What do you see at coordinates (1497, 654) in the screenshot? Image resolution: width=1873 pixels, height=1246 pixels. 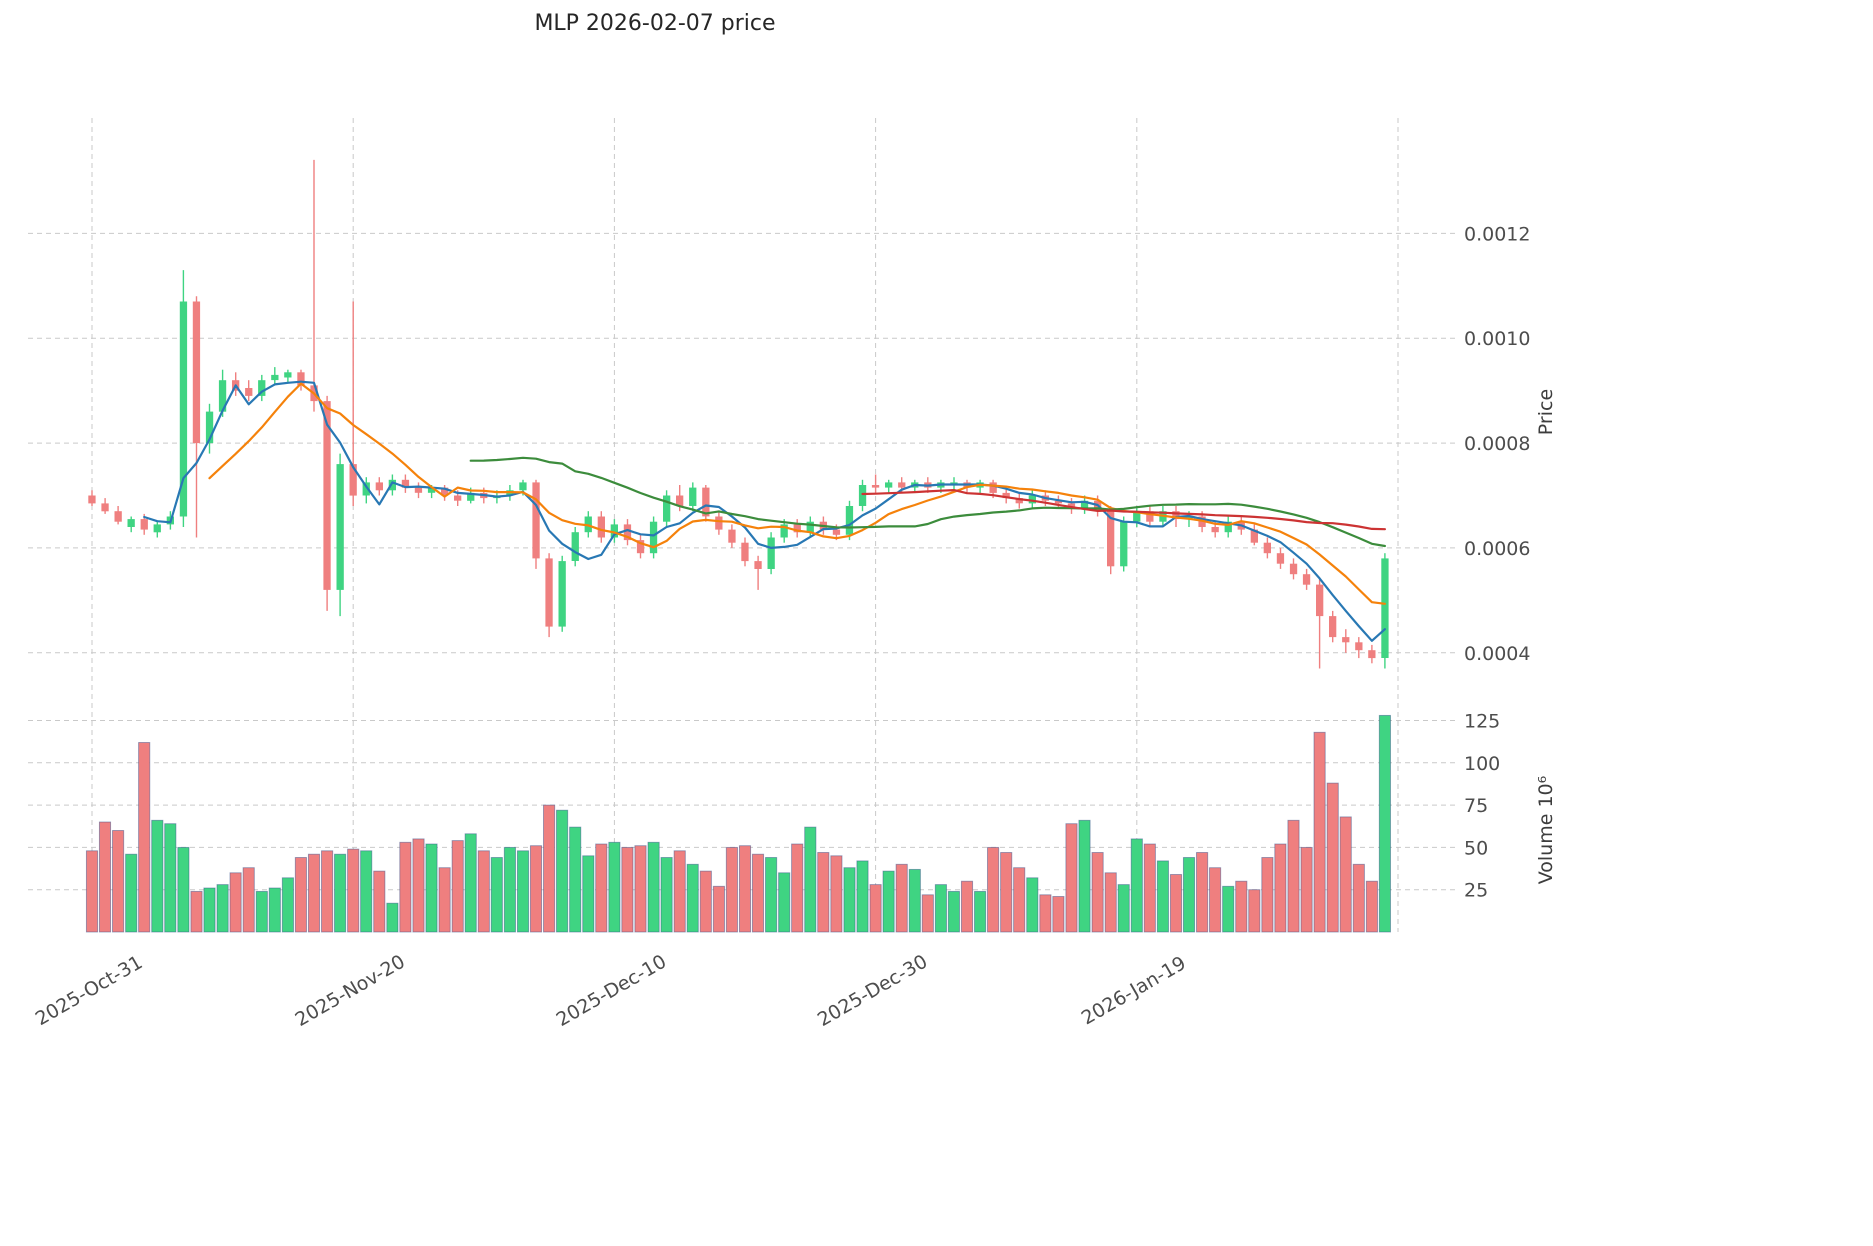 I see `price-tick-label: 0.0004` at bounding box center [1497, 654].